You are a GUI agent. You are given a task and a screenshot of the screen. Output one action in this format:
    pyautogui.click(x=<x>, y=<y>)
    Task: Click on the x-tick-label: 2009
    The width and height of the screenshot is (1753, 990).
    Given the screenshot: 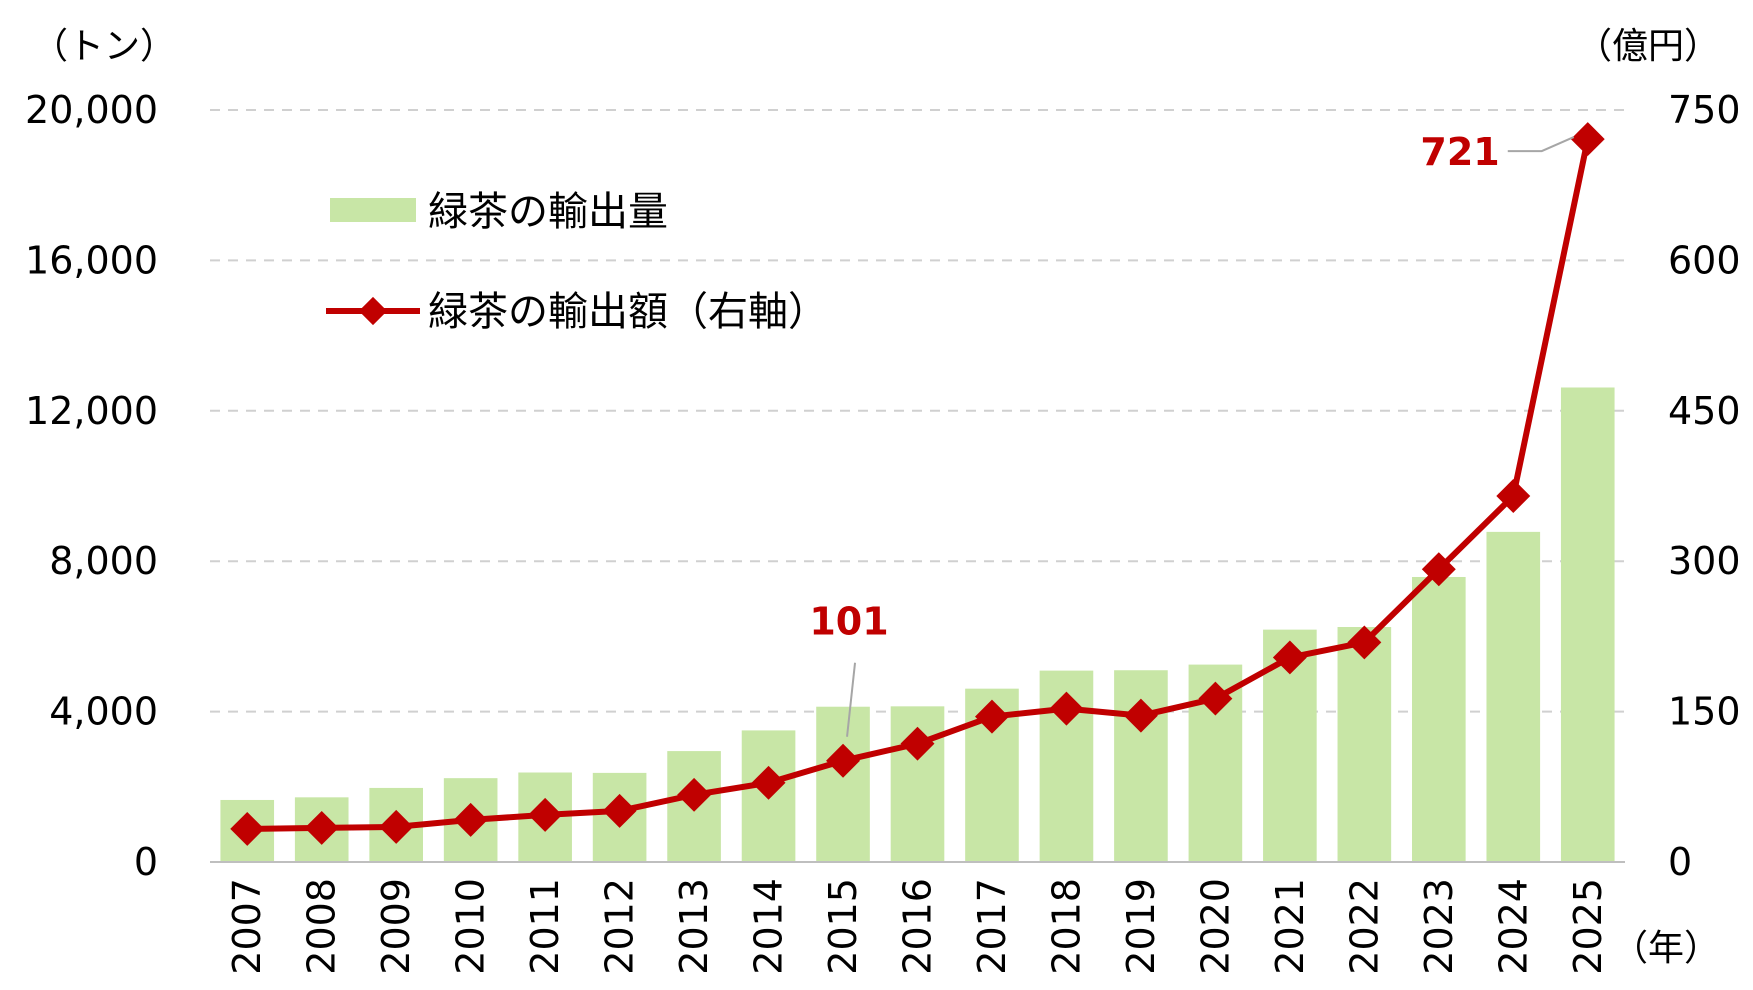 What is the action you would take?
    pyautogui.click(x=396, y=926)
    